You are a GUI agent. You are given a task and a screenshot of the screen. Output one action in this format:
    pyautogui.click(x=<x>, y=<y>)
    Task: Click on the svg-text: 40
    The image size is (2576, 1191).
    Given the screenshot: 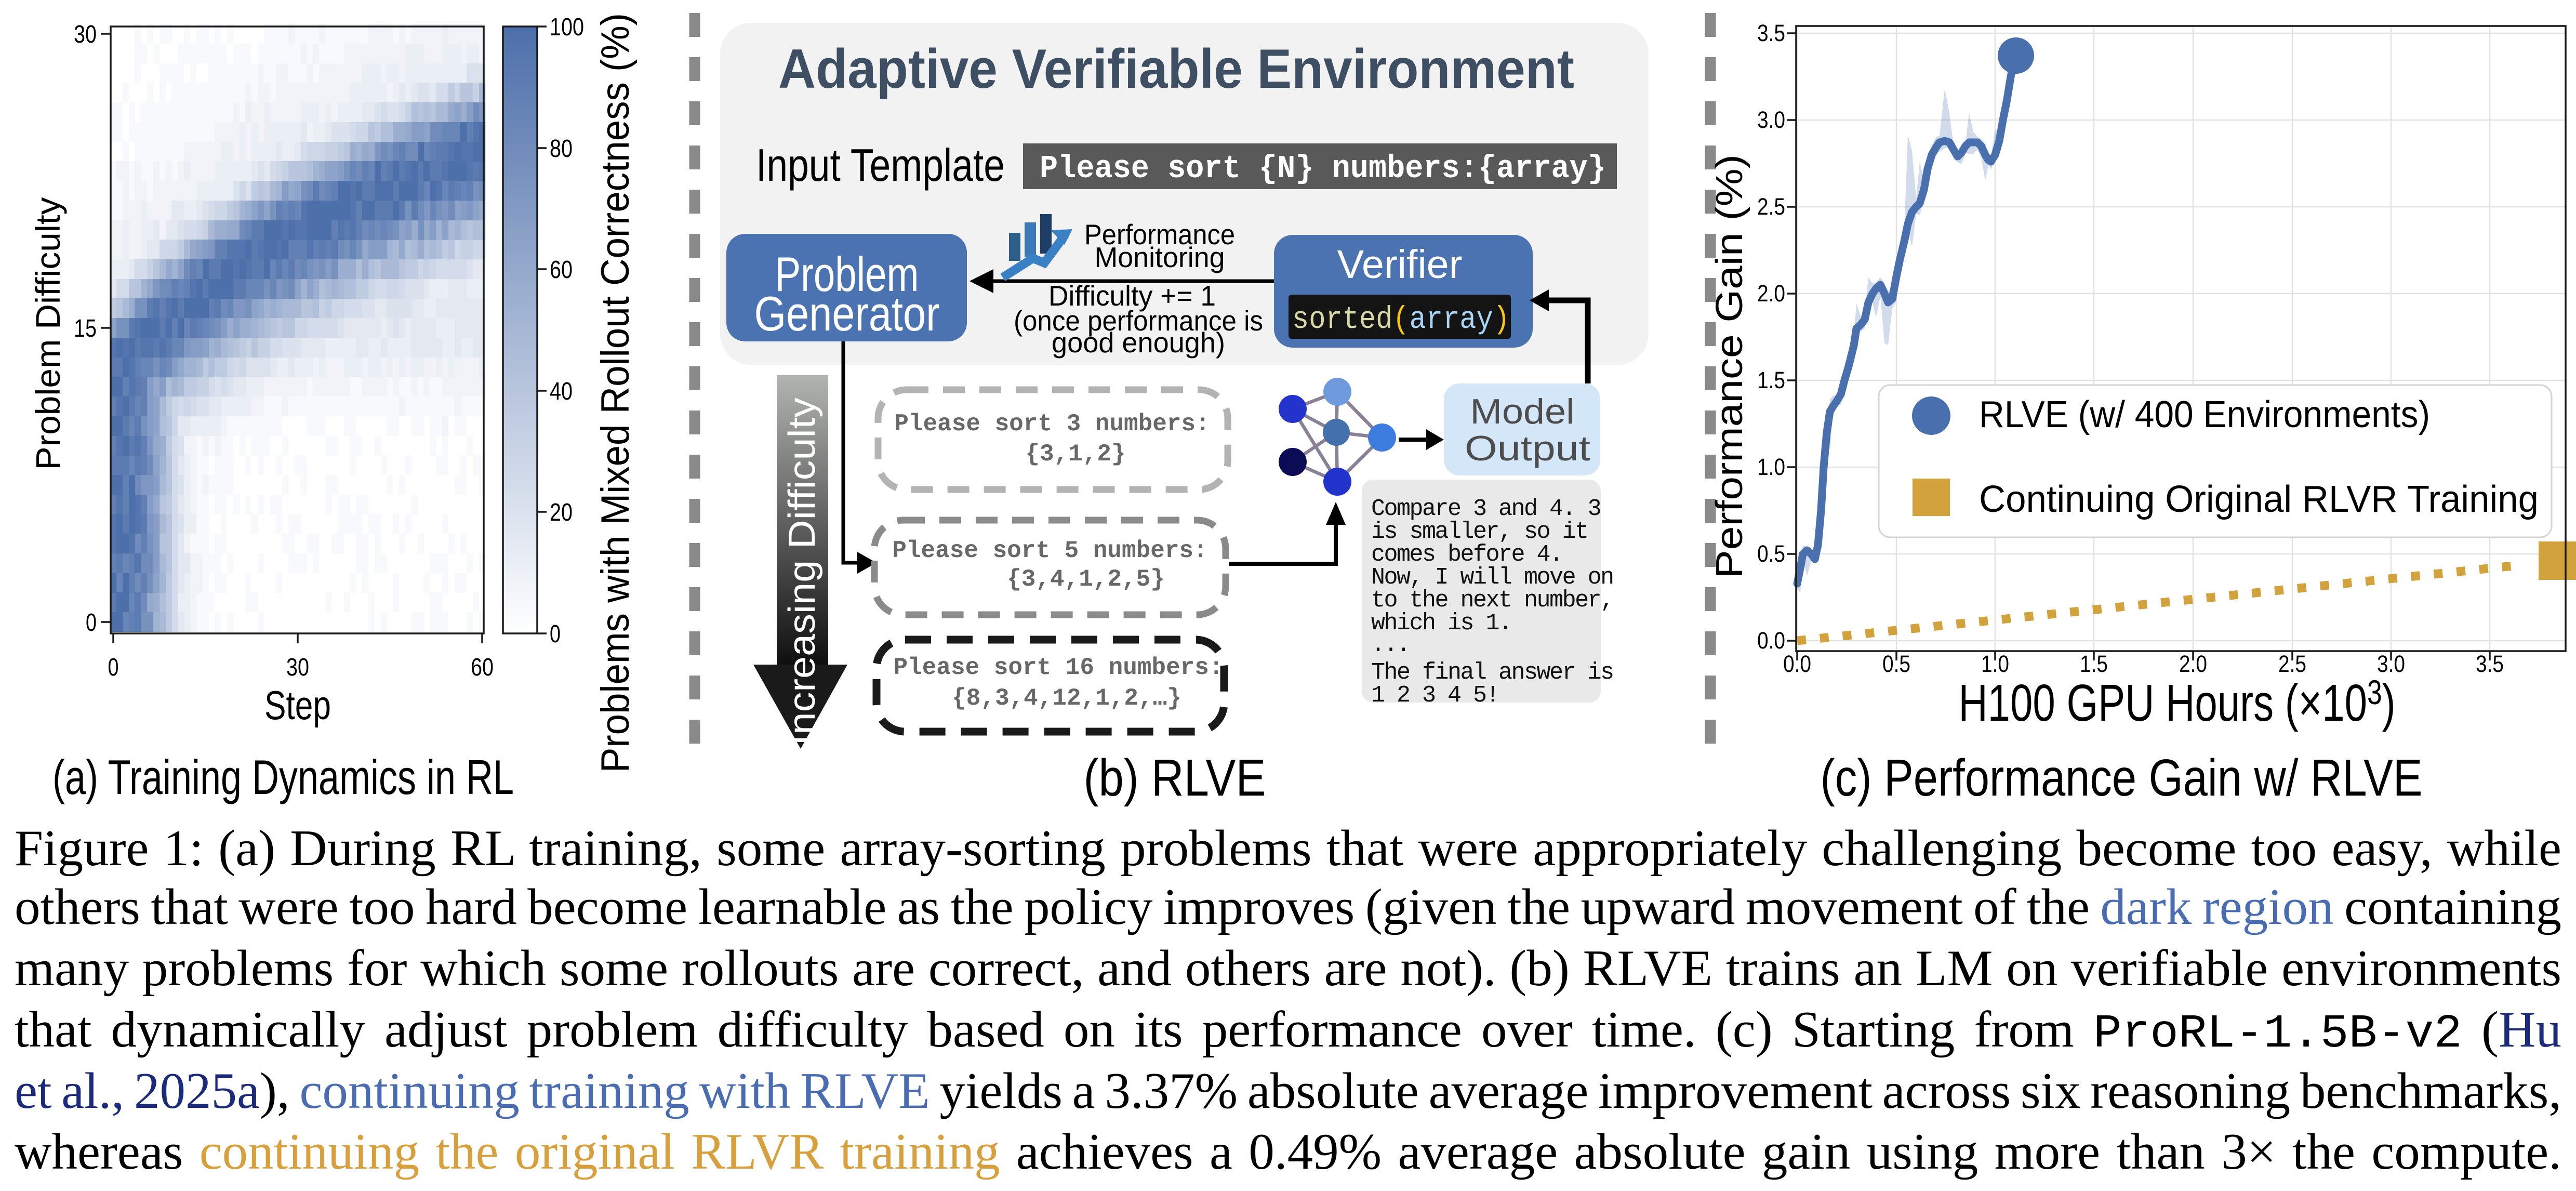 What is the action you would take?
    pyautogui.click(x=561, y=391)
    